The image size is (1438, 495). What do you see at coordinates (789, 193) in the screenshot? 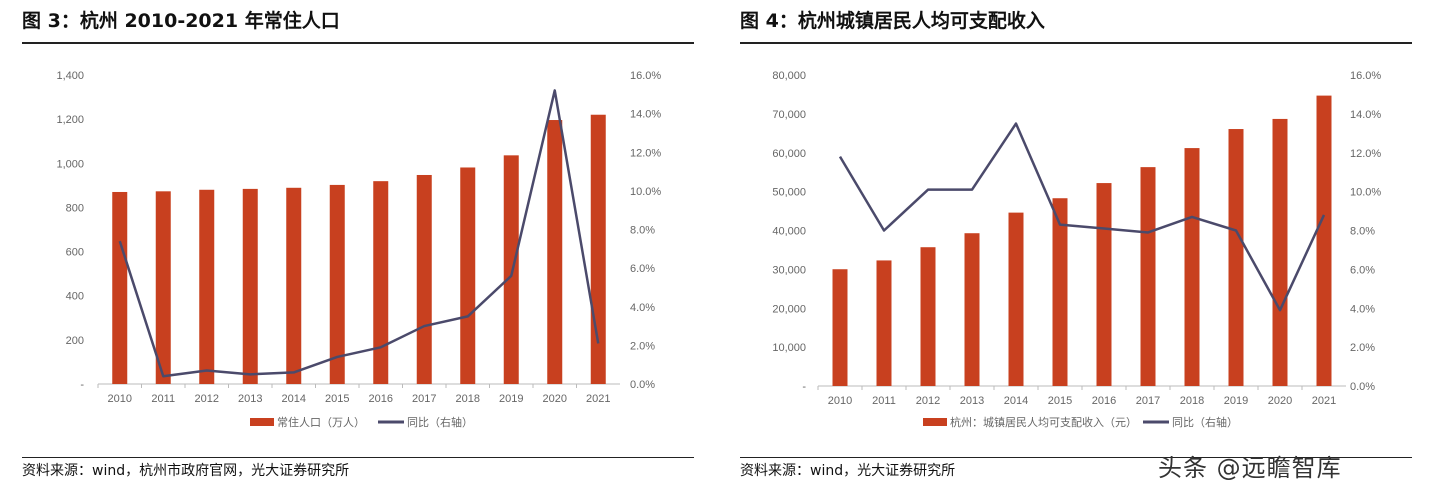
I see `left-axis-tick-label: 50,000` at bounding box center [789, 193].